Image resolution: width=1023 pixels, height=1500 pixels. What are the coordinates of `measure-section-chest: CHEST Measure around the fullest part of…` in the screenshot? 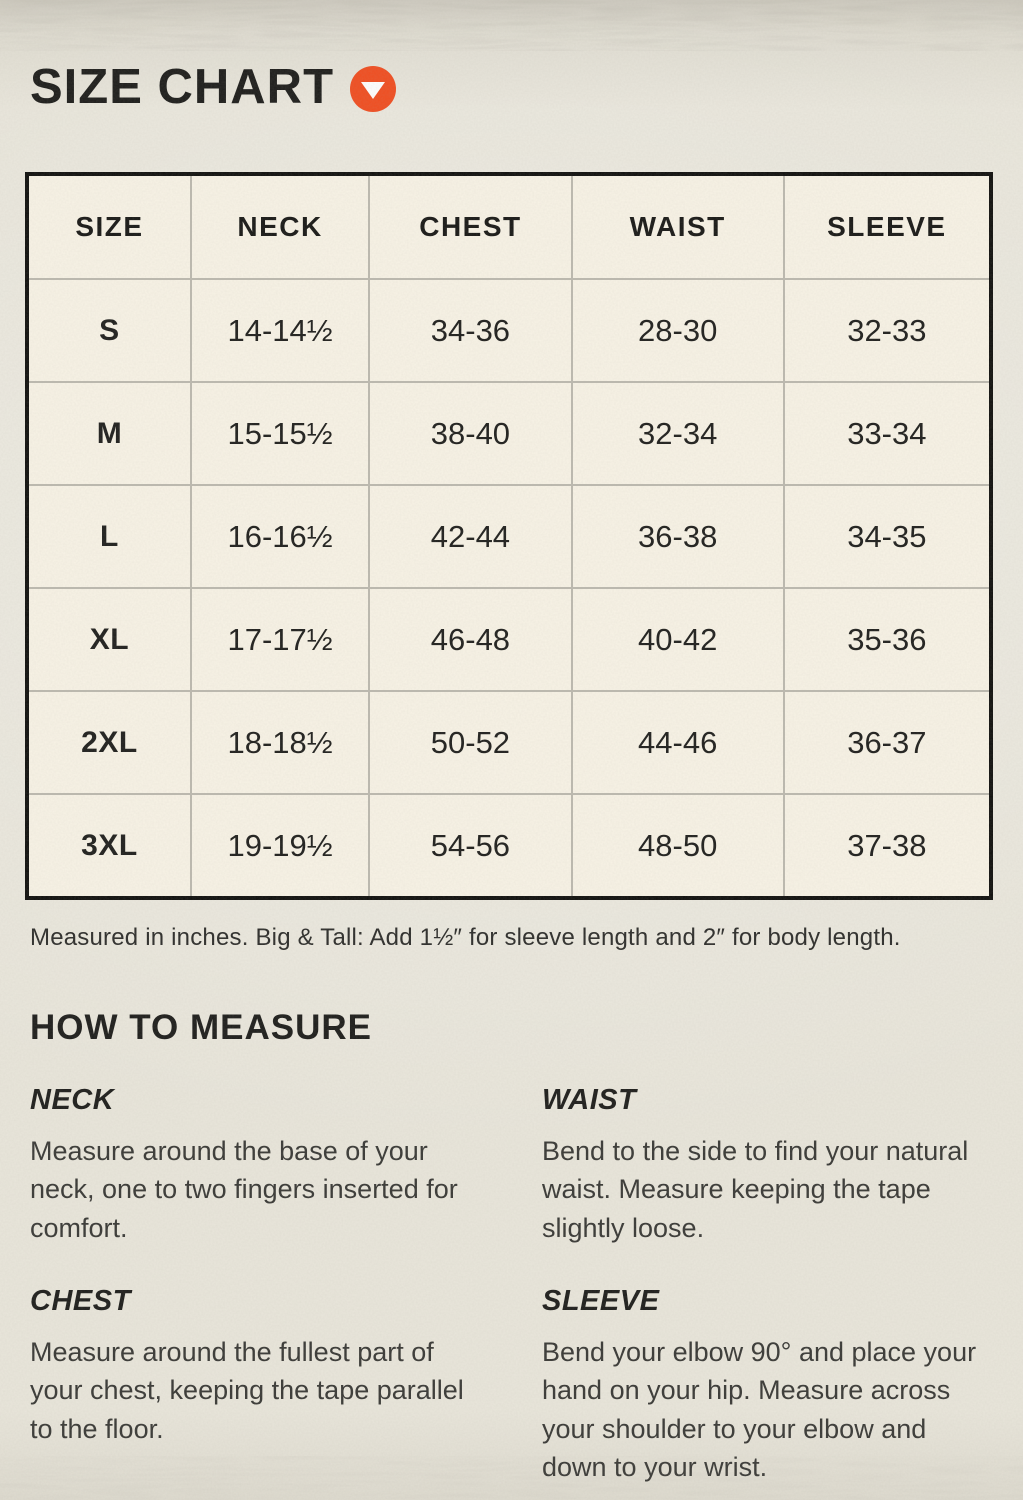 It's located at (269, 1385).